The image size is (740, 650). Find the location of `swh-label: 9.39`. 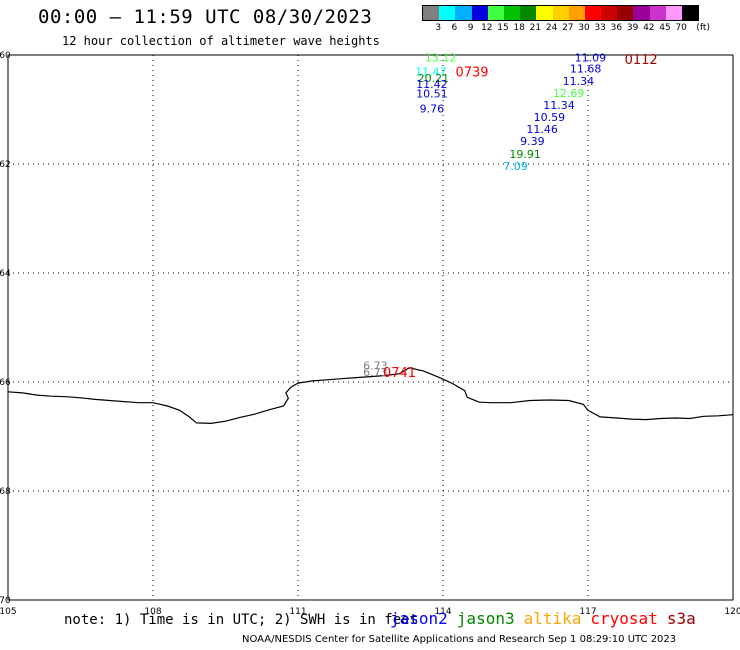

swh-label: 9.39 is located at coordinates (532, 141).